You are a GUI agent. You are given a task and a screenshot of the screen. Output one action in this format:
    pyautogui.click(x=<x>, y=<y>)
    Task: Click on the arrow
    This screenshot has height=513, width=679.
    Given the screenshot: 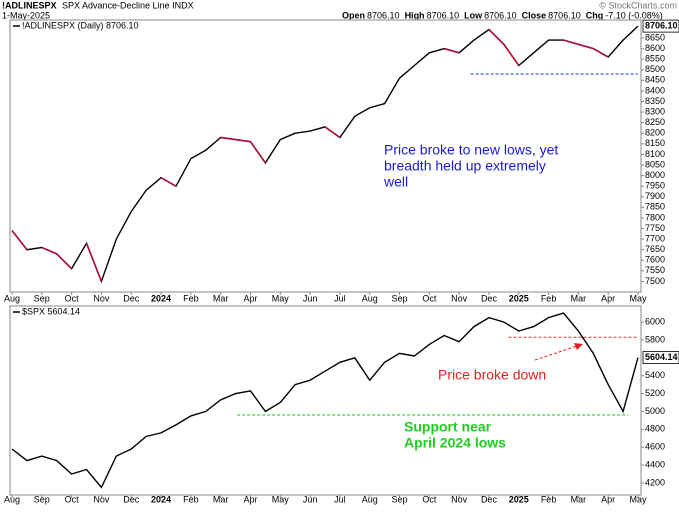 What is the action you would take?
    pyautogui.click(x=557, y=352)
    